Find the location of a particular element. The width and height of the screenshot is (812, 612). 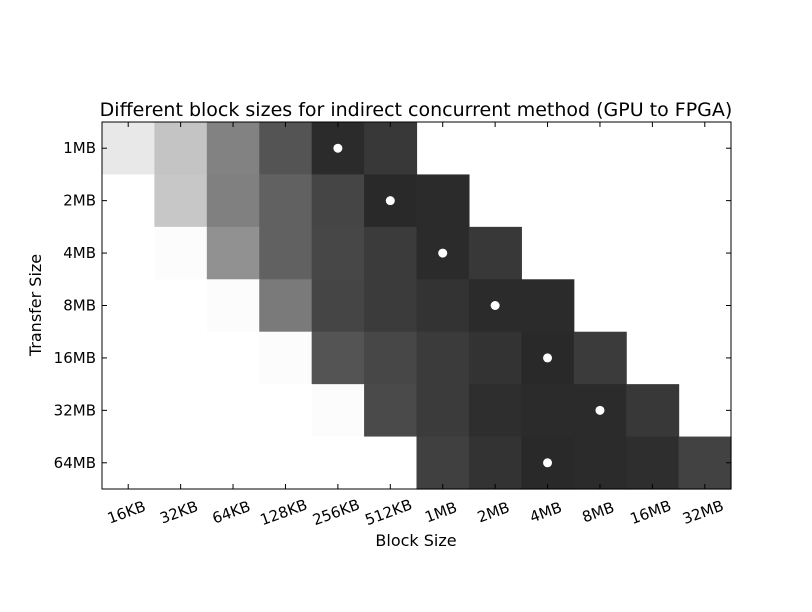

heatmap-cell-4MB-128KB is located at coordinates (286, 253).